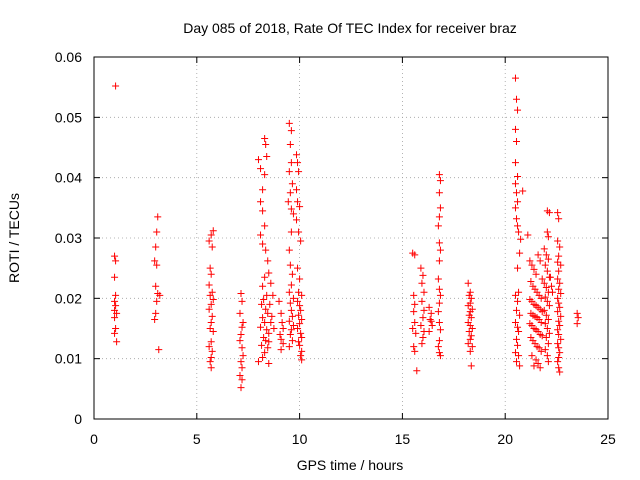 This screenshot has height=480, width=640. I want to click on x-tick-label: 25, so click(608, 439).